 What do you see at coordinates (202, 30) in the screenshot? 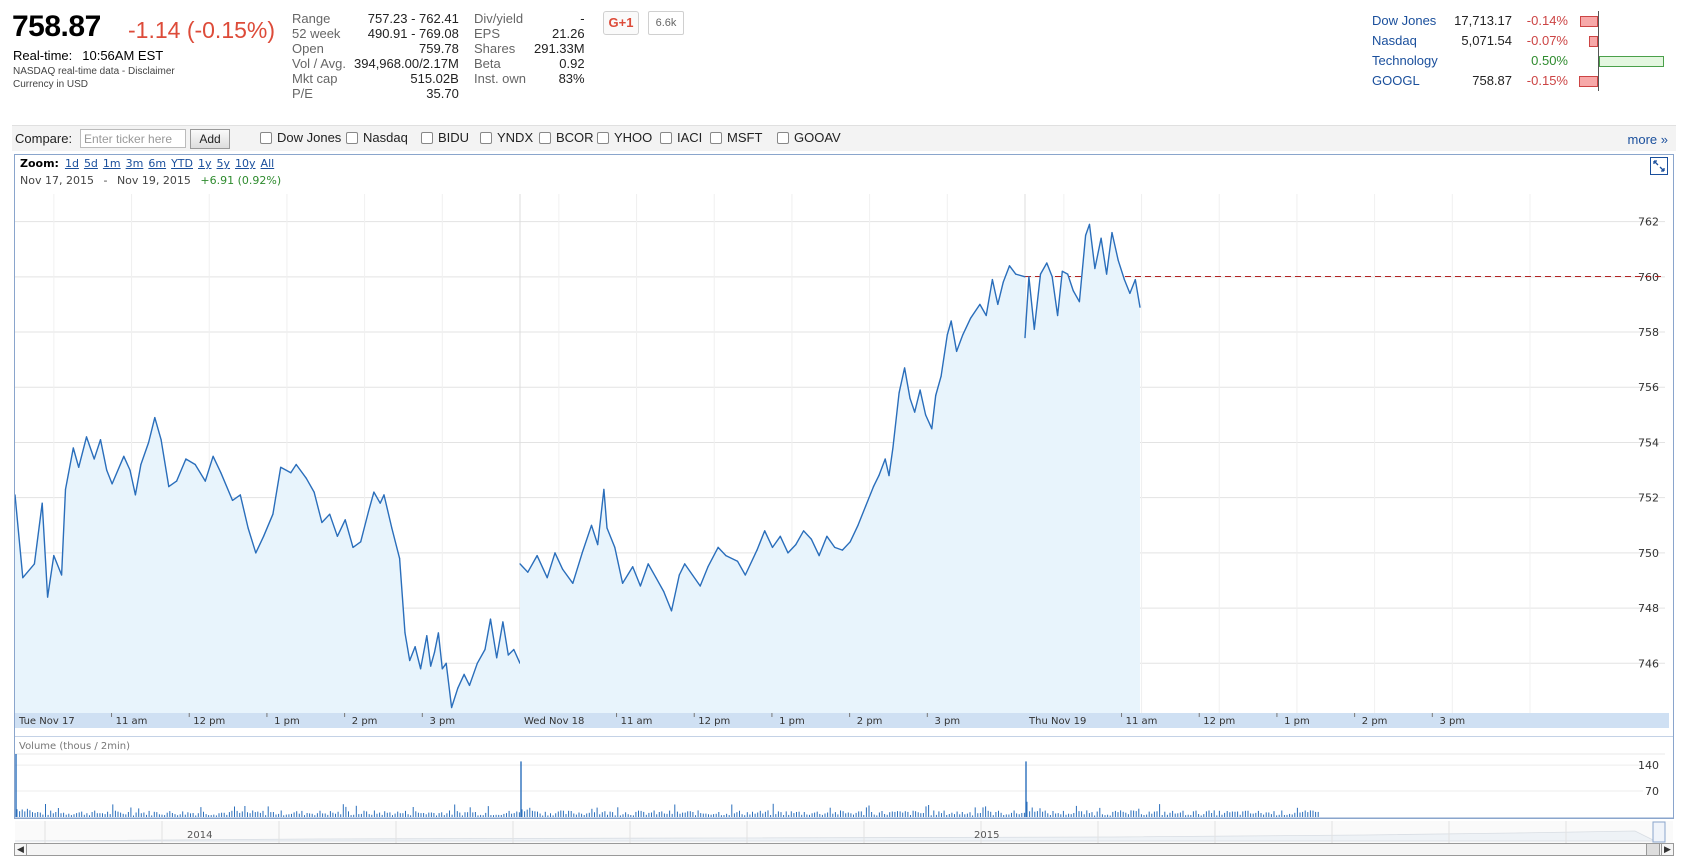
I see `price-change: -1.14 (-0.15%)` at bounding box center [202, 30].